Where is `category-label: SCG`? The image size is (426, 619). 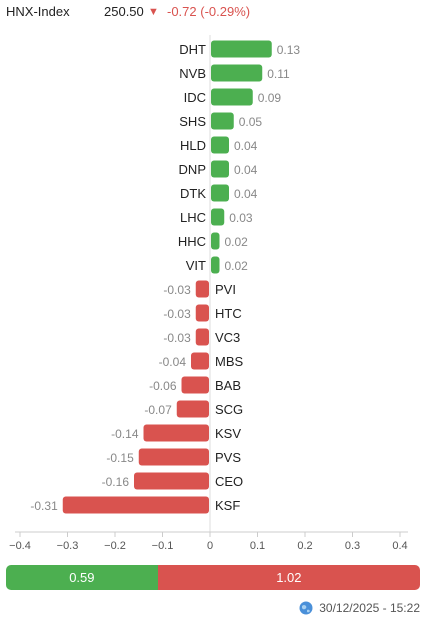 category-label: SCG is located at coordinates (229, 409).